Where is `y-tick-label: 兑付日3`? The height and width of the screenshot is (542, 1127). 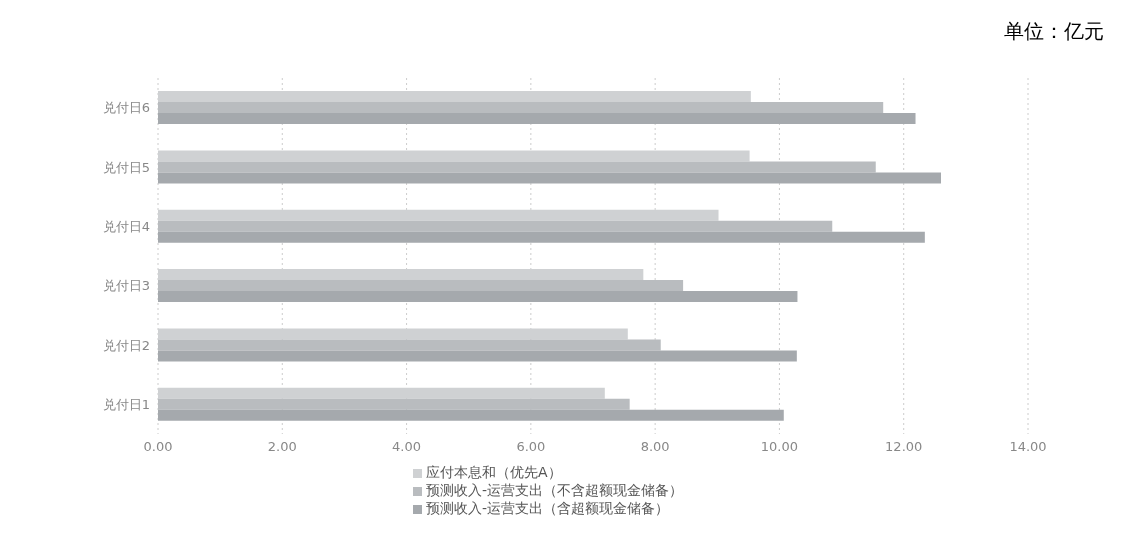 y-tick-label: 兑付日3 is located at coordinates (126, 286).